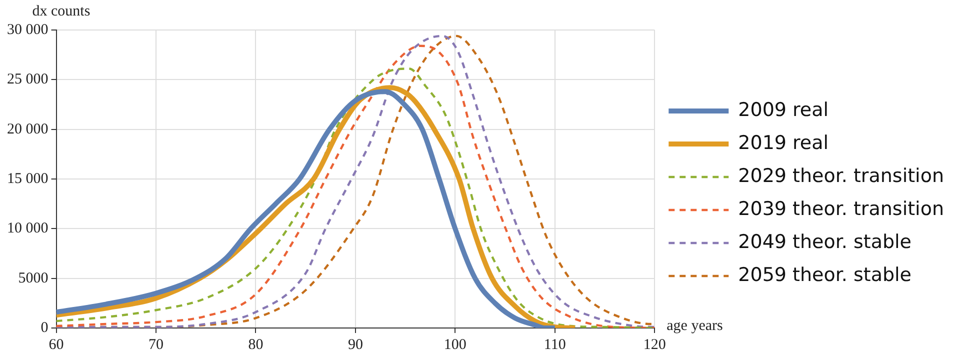  I want to click on legend-label: 2029 theor. transition, so click(841, 175).